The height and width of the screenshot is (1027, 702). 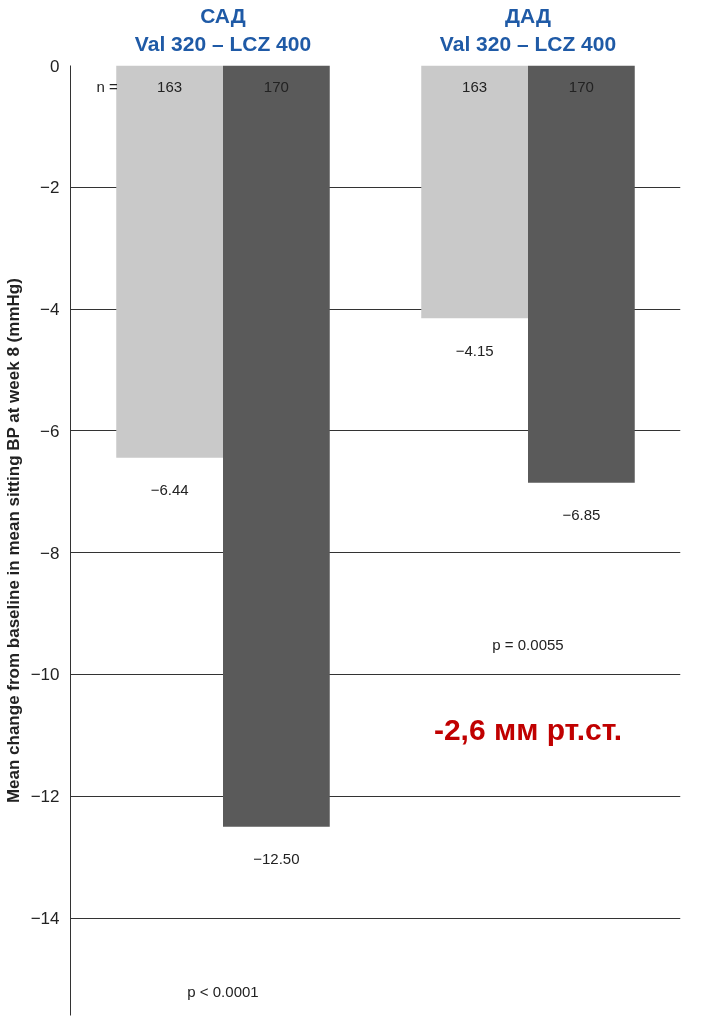 What do you see at coordinates (169, 490) in the screenshot?
I see `data-label: −6.44` at bounding box center [169, 490].